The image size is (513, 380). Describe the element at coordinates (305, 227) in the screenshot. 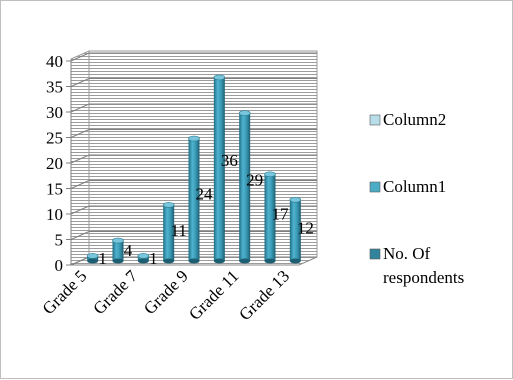

I see `data-label: 12` at that location.